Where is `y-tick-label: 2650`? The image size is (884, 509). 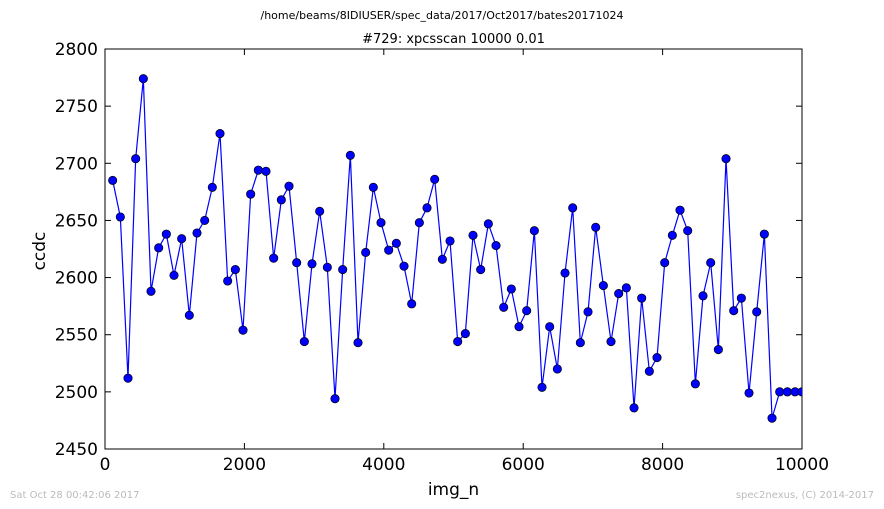 y-tick-label: 2650 is located at coordinates (76, 221).